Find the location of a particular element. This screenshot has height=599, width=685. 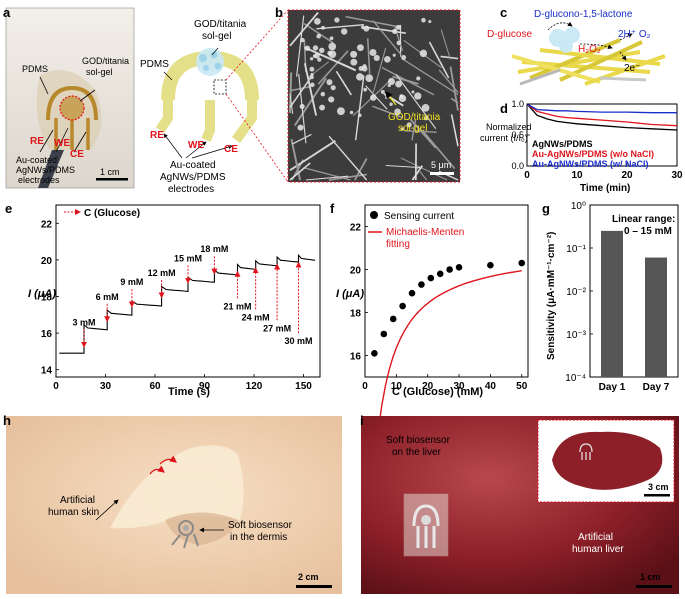

panel-g-plot: Day 1 Day 7 is located at coordinates (634, 311).